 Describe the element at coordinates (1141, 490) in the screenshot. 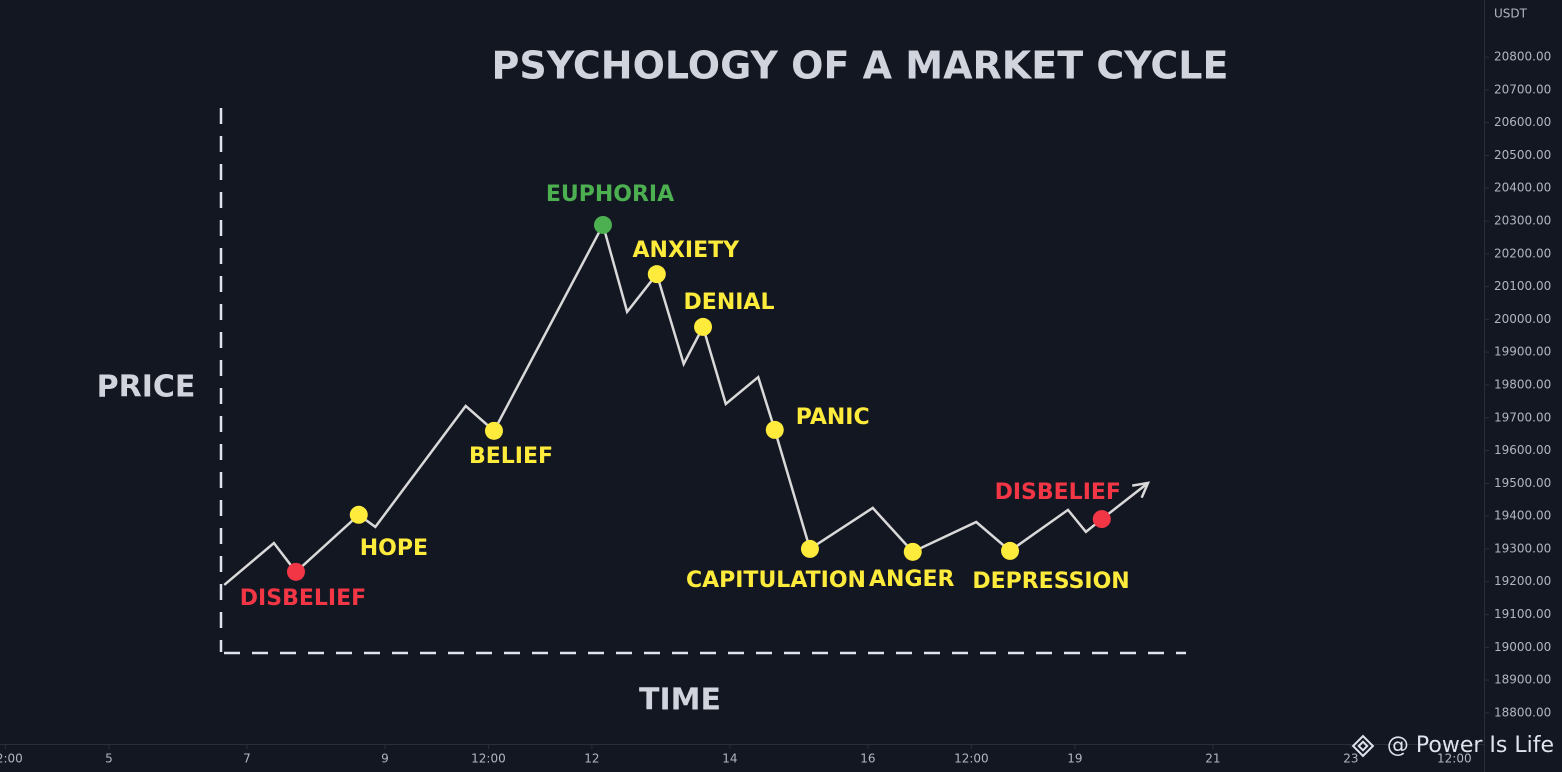

I see `arrow-head` at that location.